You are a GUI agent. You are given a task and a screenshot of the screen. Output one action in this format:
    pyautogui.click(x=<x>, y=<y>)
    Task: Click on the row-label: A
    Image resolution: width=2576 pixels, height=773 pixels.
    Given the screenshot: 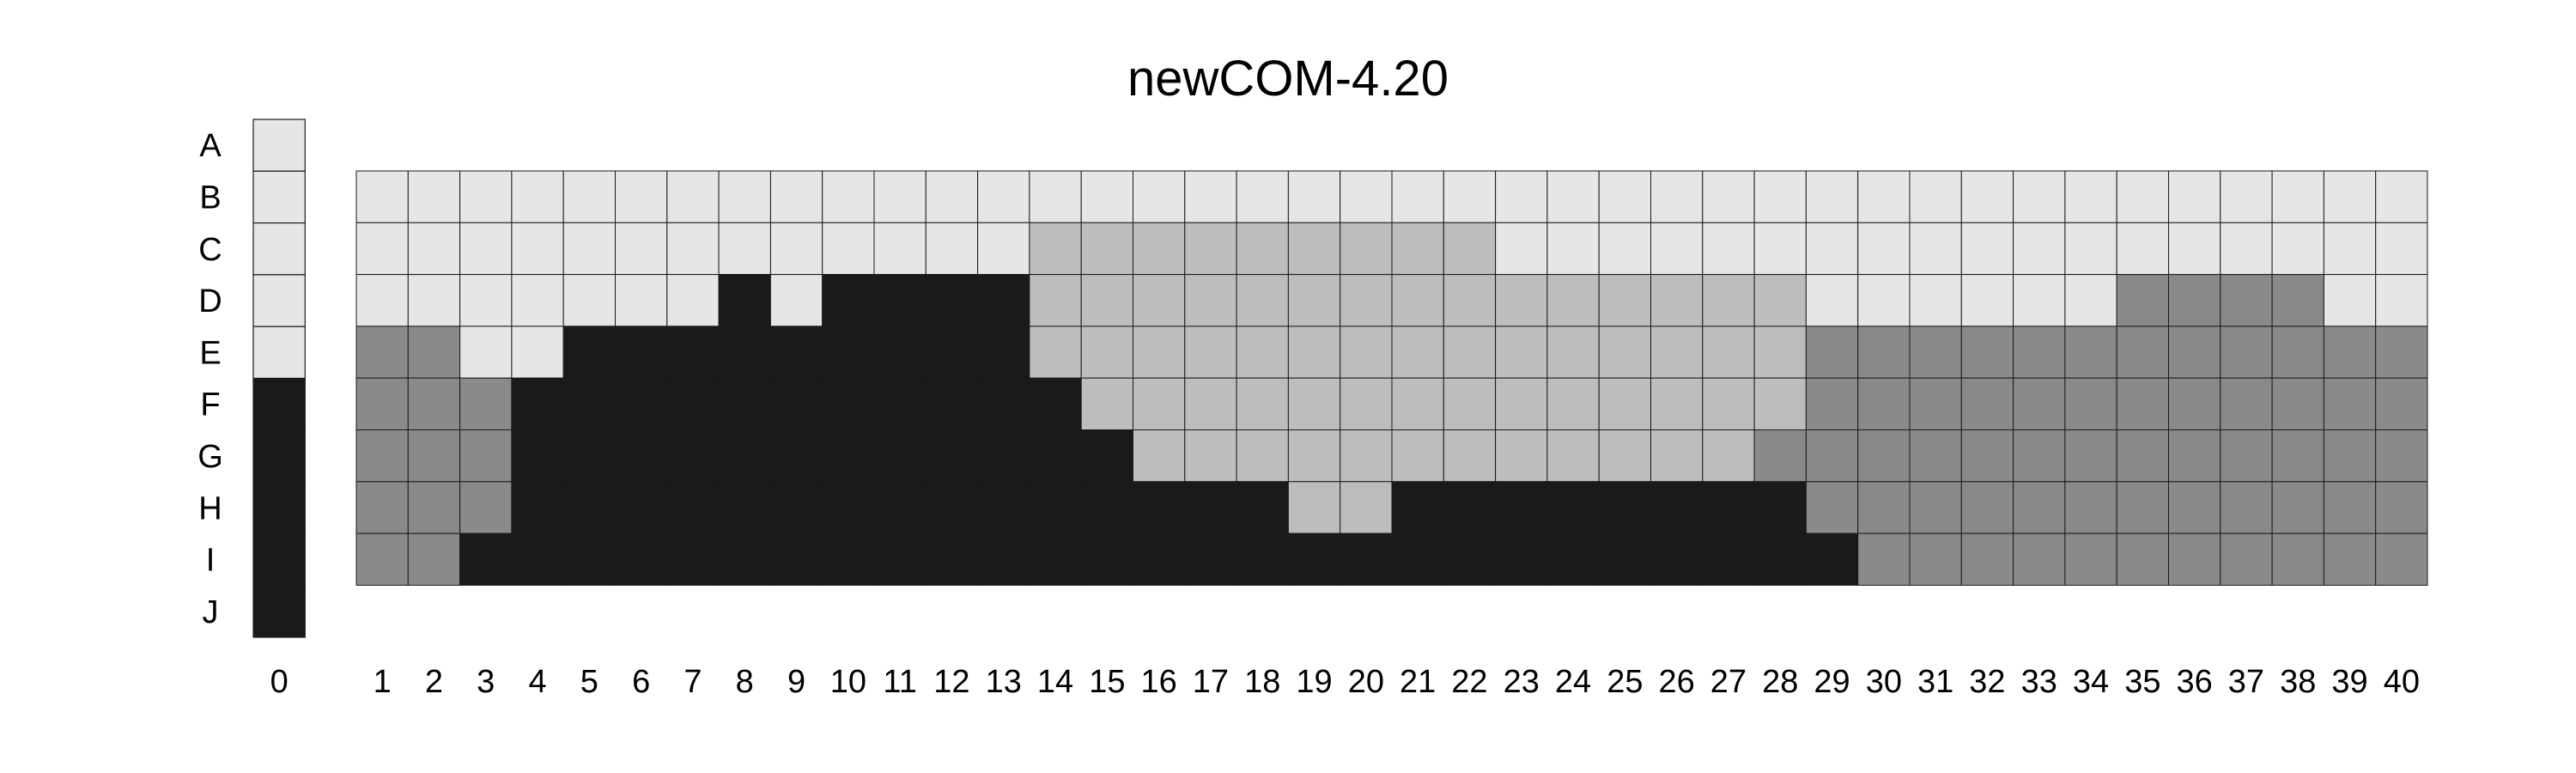 What is the action you would take?
    pyautogui.click(x=210, y=146)
    